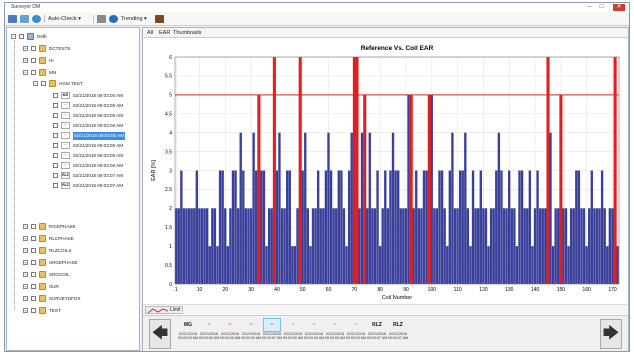 This screenshot has width=634, height=354. I want to click on legend-limit: Limit, so click(164, 310).